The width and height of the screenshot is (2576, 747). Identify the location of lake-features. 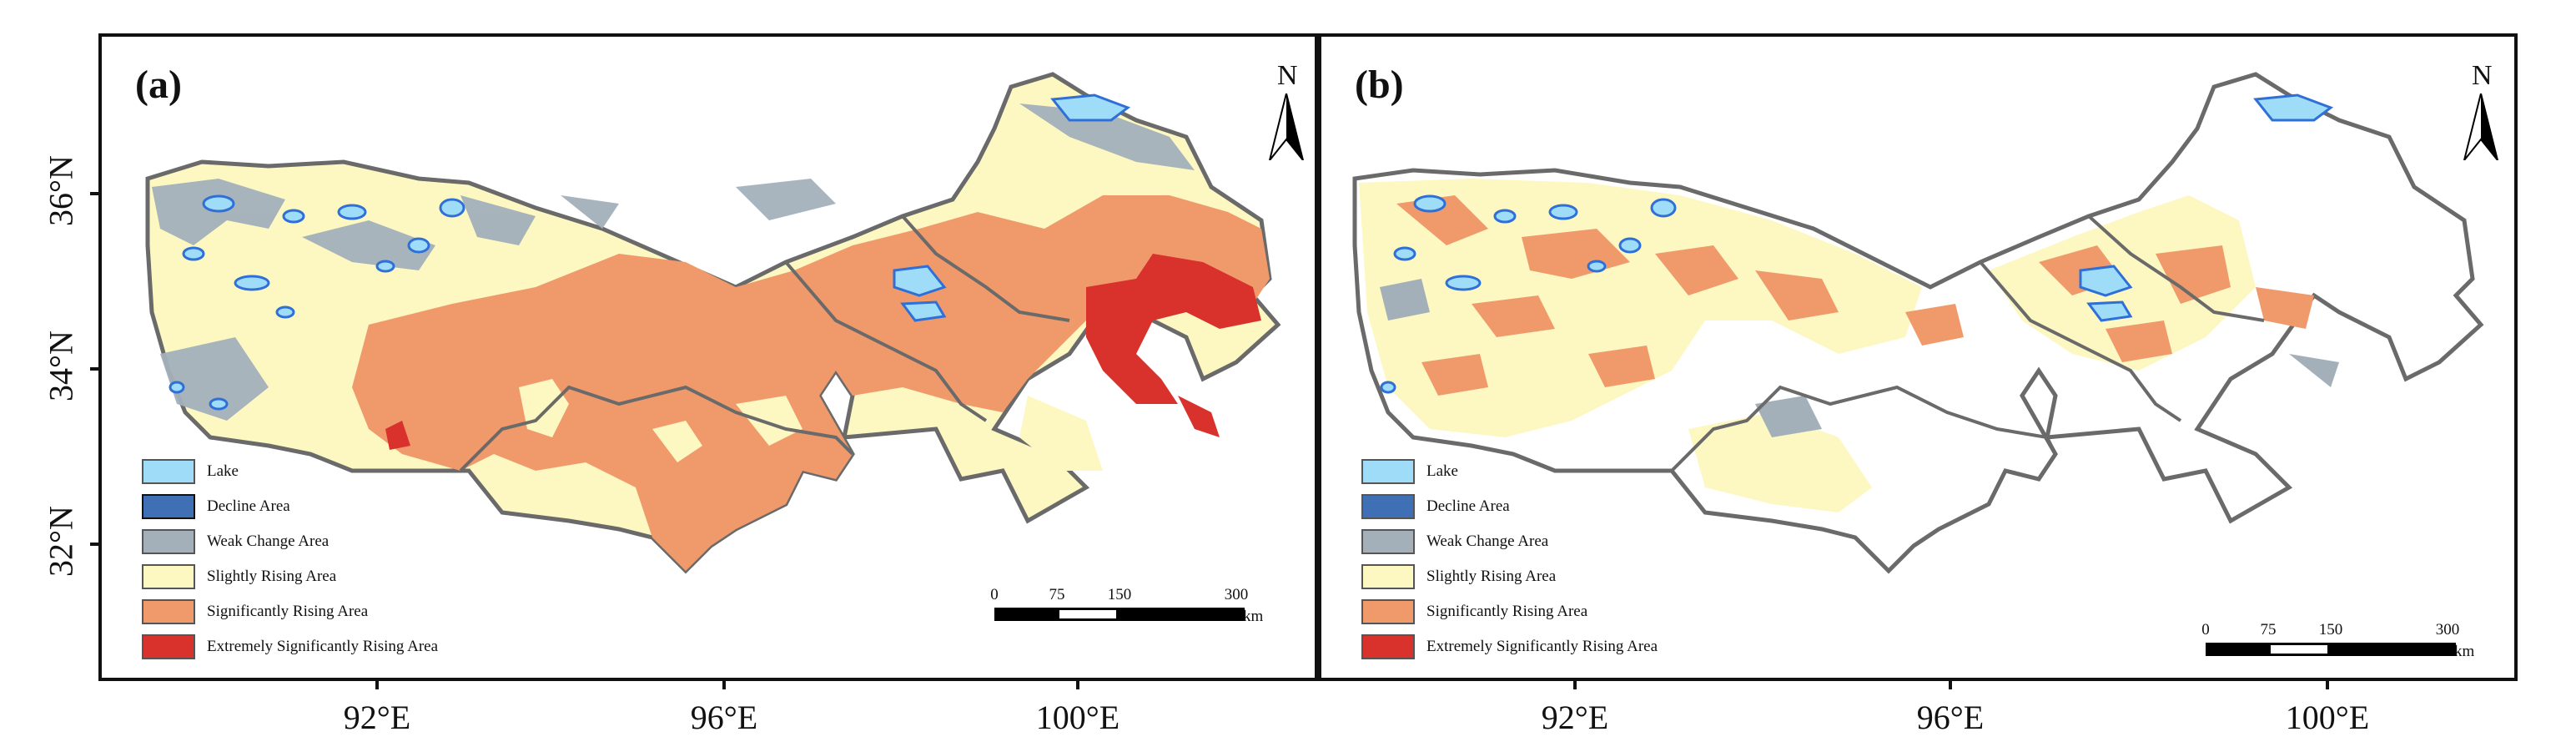
(1857, 243).